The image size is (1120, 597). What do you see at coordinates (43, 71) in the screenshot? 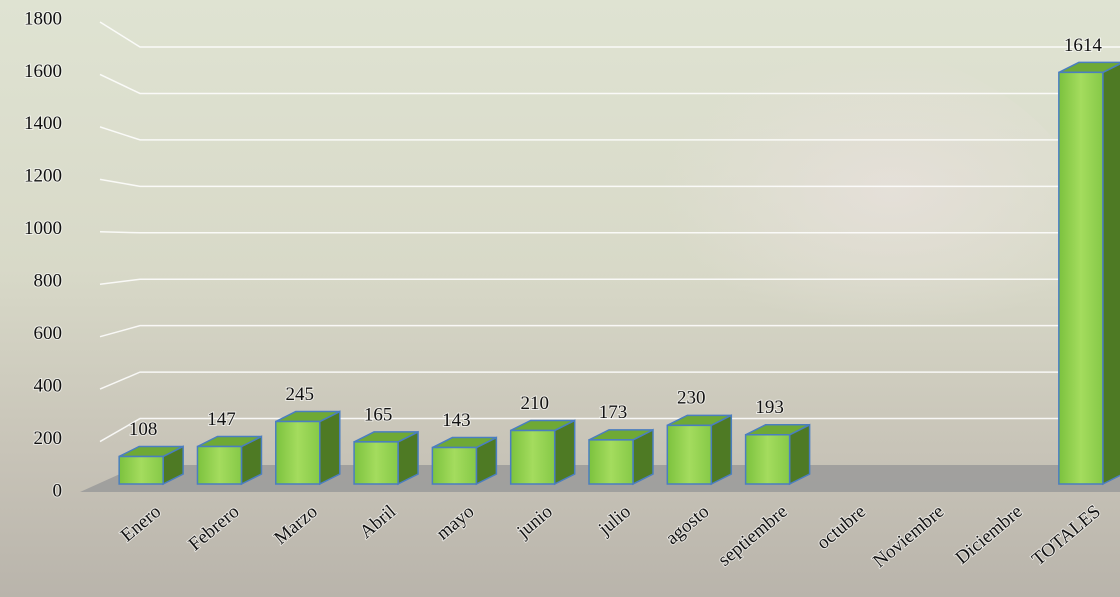
I see `y-tick-label: 1600` at bounding box center [43, 71].